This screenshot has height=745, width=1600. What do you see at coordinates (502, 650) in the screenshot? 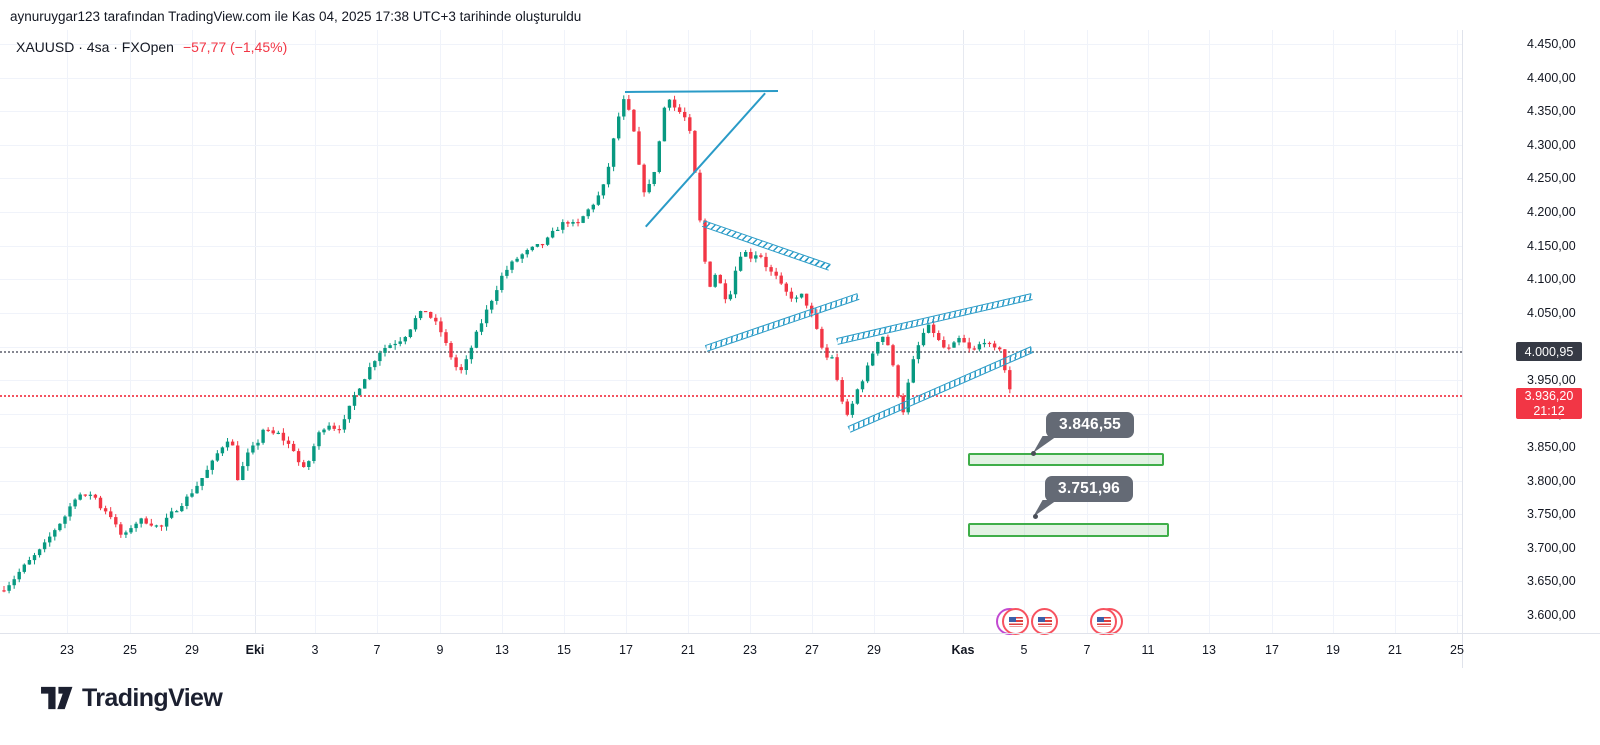
I see `time-axis-label: 13` at bounding box center [502, 650].